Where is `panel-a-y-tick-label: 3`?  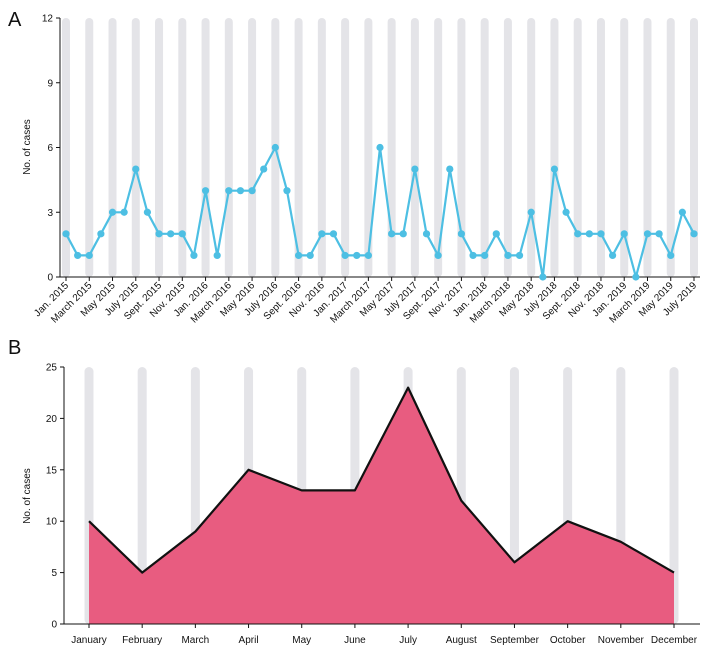
panel-a-y-tick-label: 3 is located at coordinates (50, 213).